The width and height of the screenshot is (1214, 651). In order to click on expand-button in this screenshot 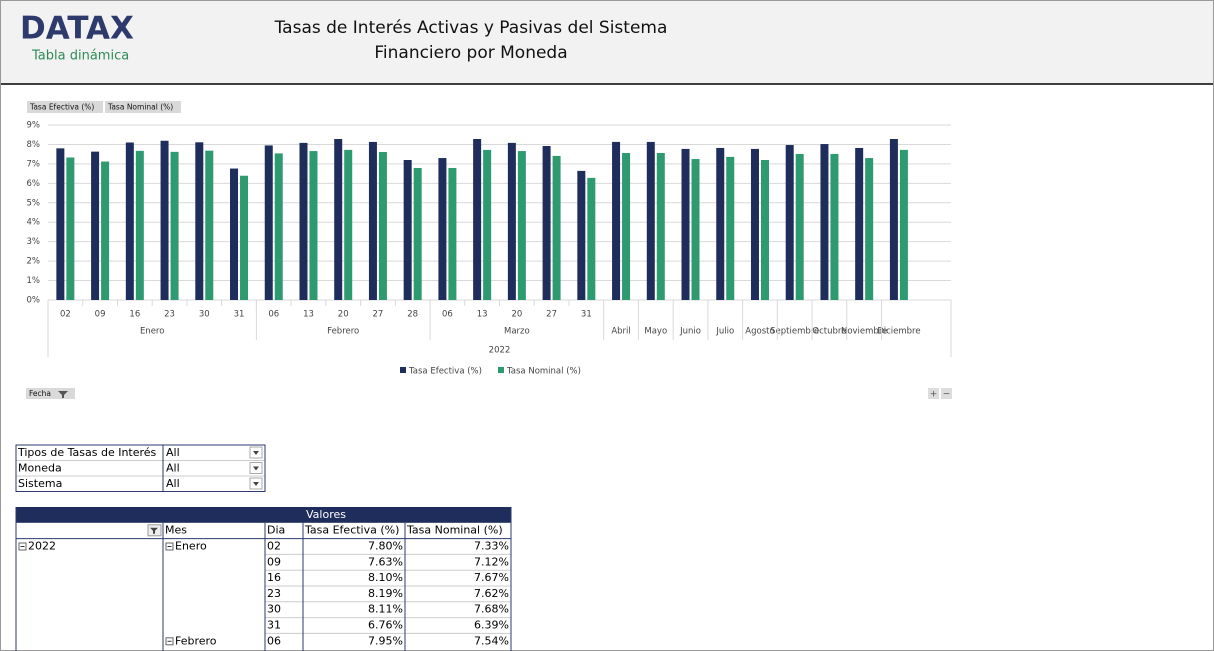, I will do `click(933, 393)`.